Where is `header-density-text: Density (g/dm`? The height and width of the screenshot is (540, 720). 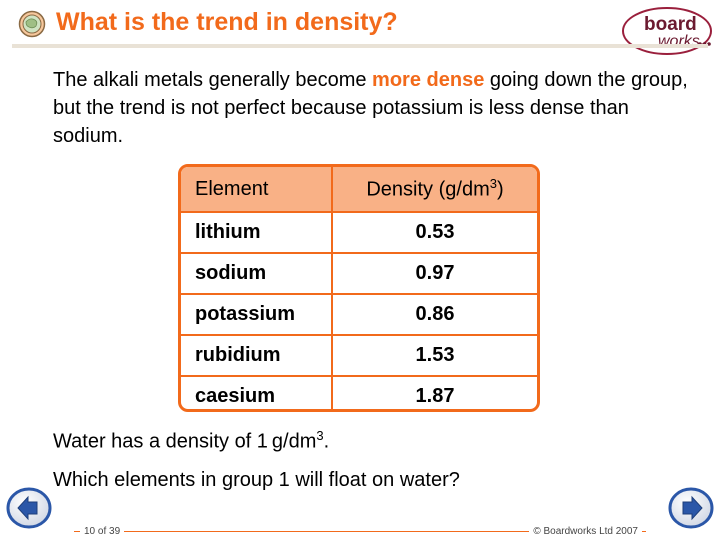
header-density-text: Density (g/dm is located at coordinates (428, 189).